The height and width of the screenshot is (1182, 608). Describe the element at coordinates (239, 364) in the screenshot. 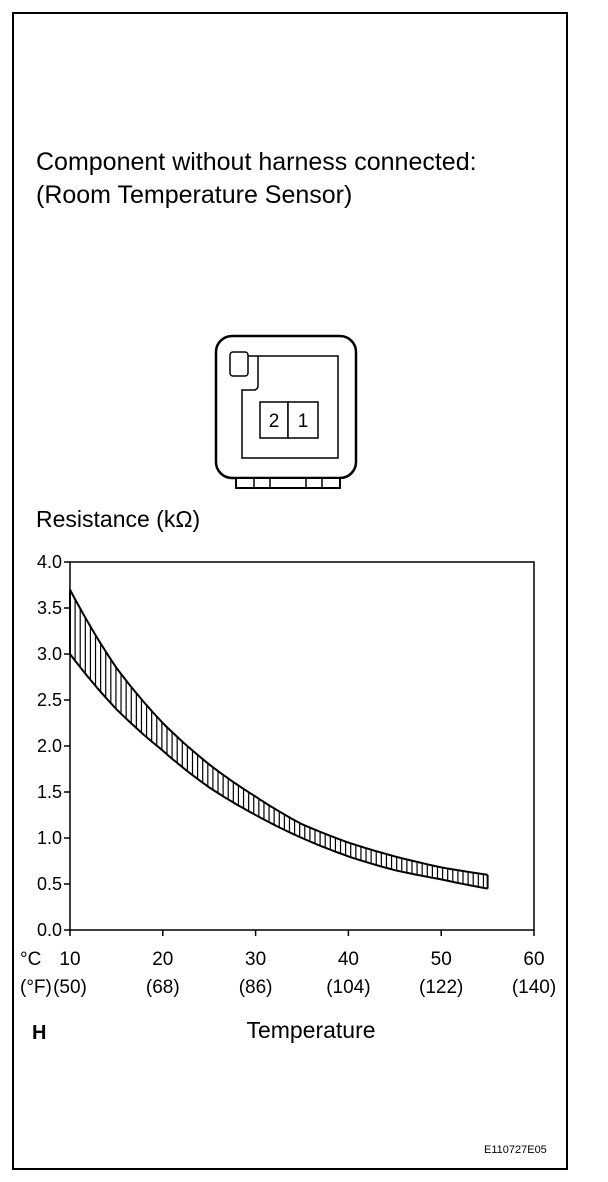

I see `connector-lock-tab` at that location.